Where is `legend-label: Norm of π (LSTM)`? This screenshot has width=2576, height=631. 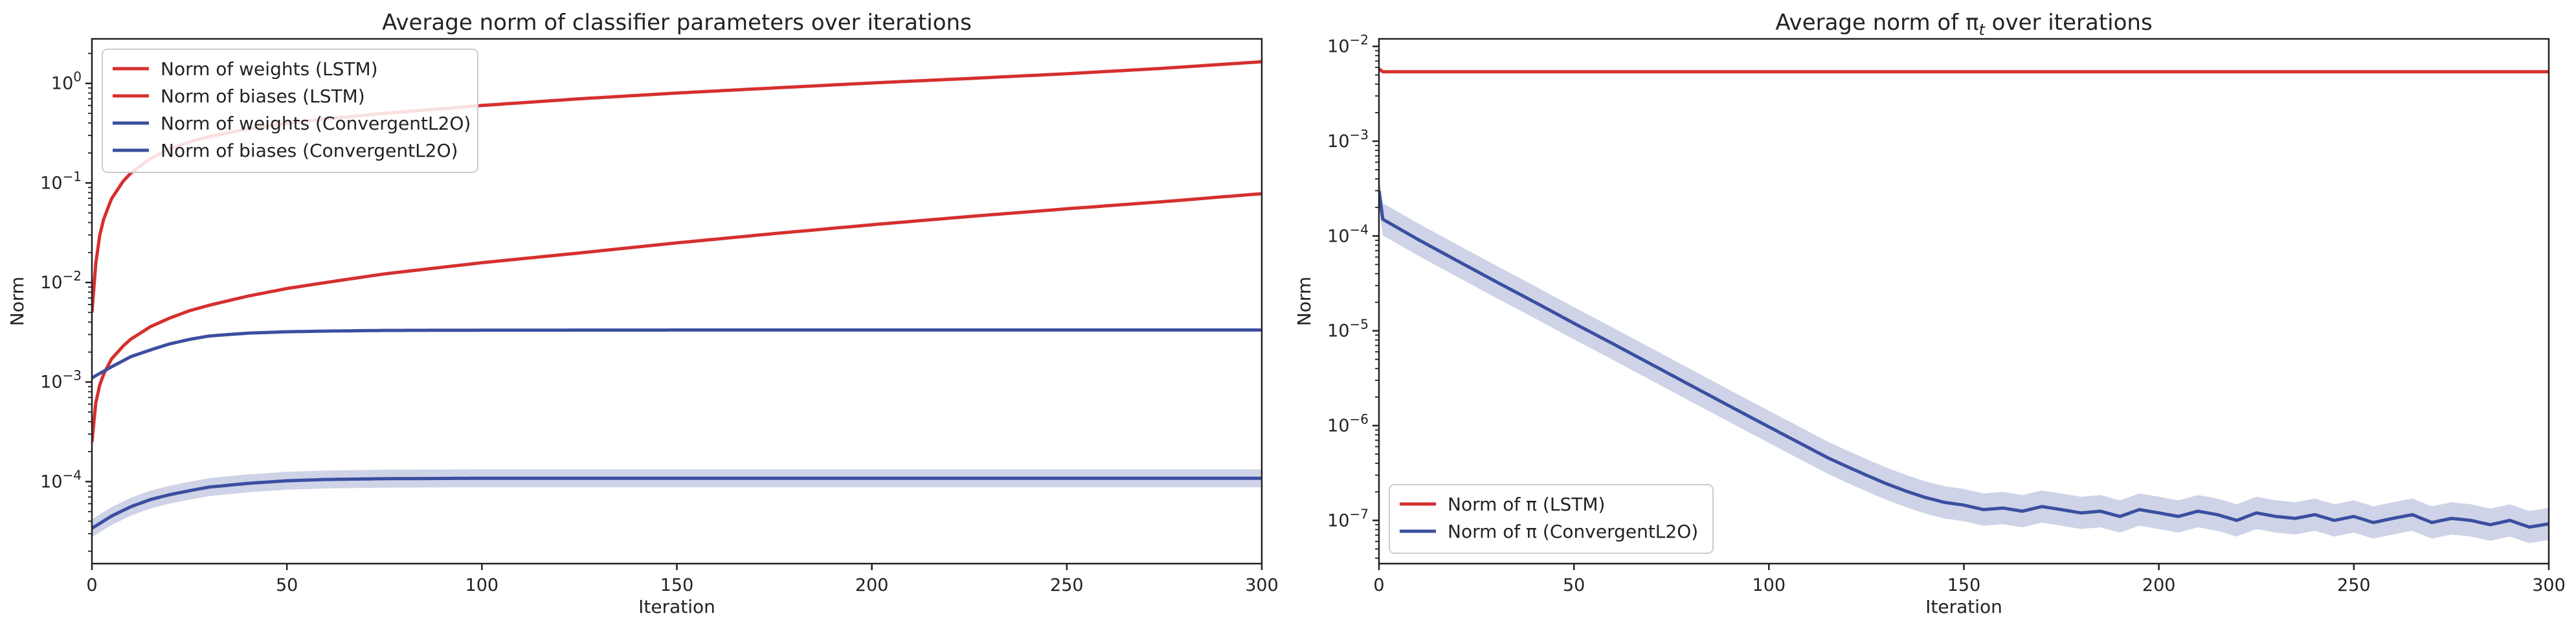 legend-label: Norm of π (LSTM) is located at coordinates (1526, 504).